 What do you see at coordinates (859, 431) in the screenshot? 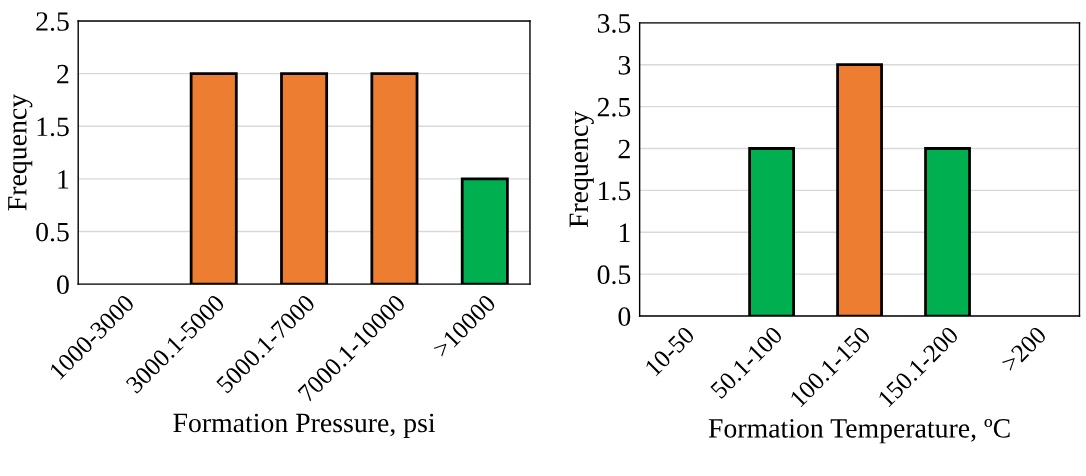
I see `x-axis-title: Formation Temperature, ºC` at bounding box center [859, 431].